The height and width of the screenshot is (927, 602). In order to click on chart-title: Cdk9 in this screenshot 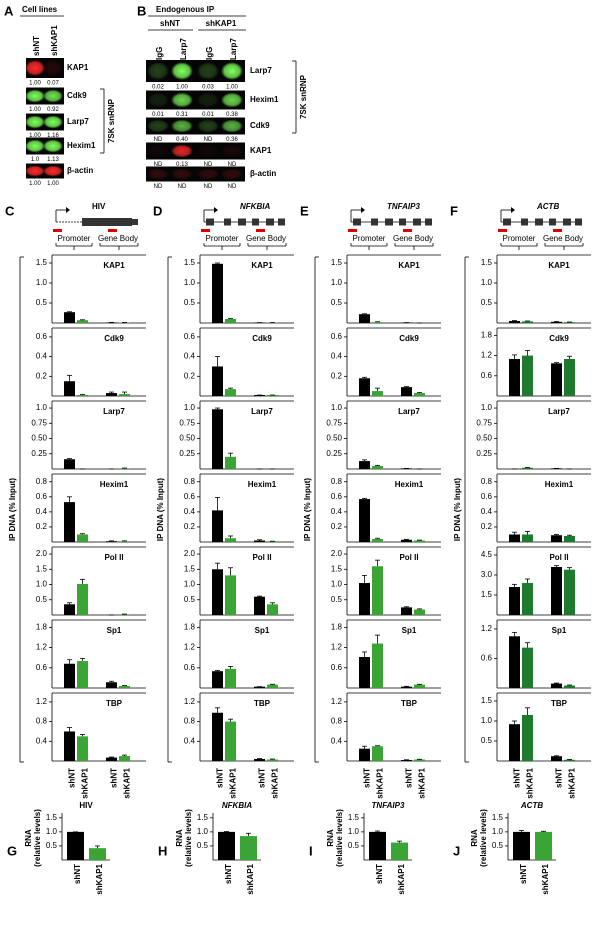, I will do `click(262, 338)`.